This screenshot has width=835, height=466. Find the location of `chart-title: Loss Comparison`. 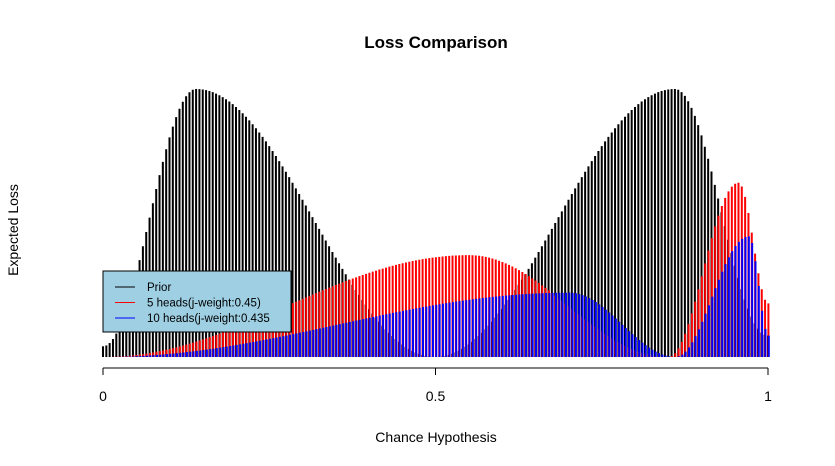

chart-title: Loss Comparison is located at coordinates (436, 42).